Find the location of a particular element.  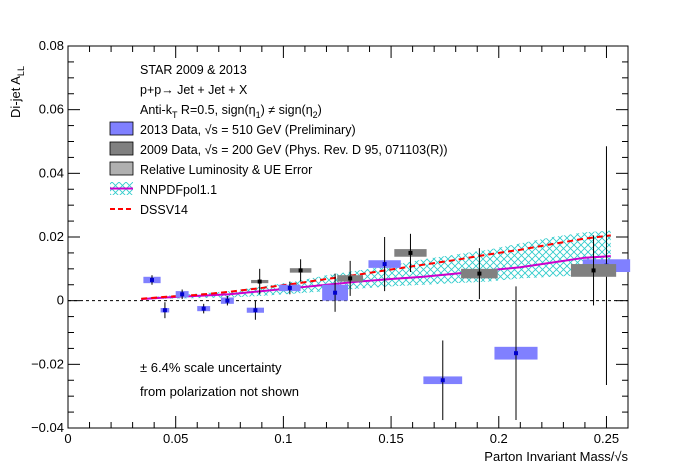

nnpdf-line is located at coordinates (376, 278).